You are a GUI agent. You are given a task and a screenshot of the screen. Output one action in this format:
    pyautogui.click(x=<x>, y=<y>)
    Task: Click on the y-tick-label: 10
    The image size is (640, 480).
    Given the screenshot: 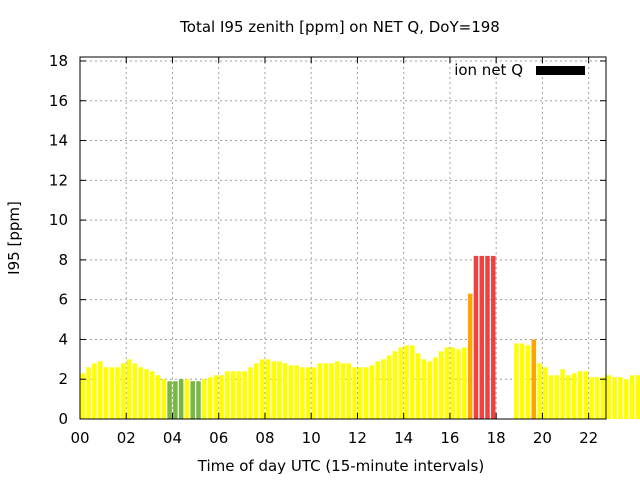 What is the action you would take?
    pyautogui.click(x=58, y=220)
    